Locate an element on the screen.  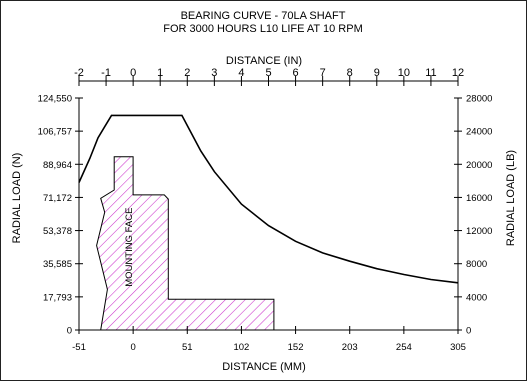
right-tick-label: 4000 is located at coordinates (476, 297).